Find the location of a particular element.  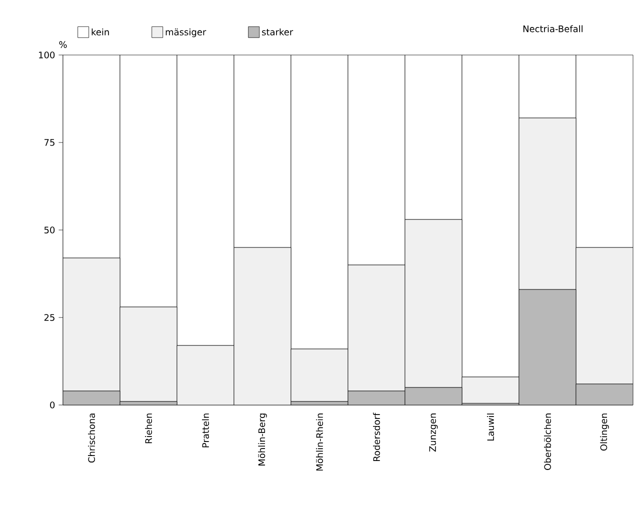

legend-label: kein is located at coordinates (100, 32).